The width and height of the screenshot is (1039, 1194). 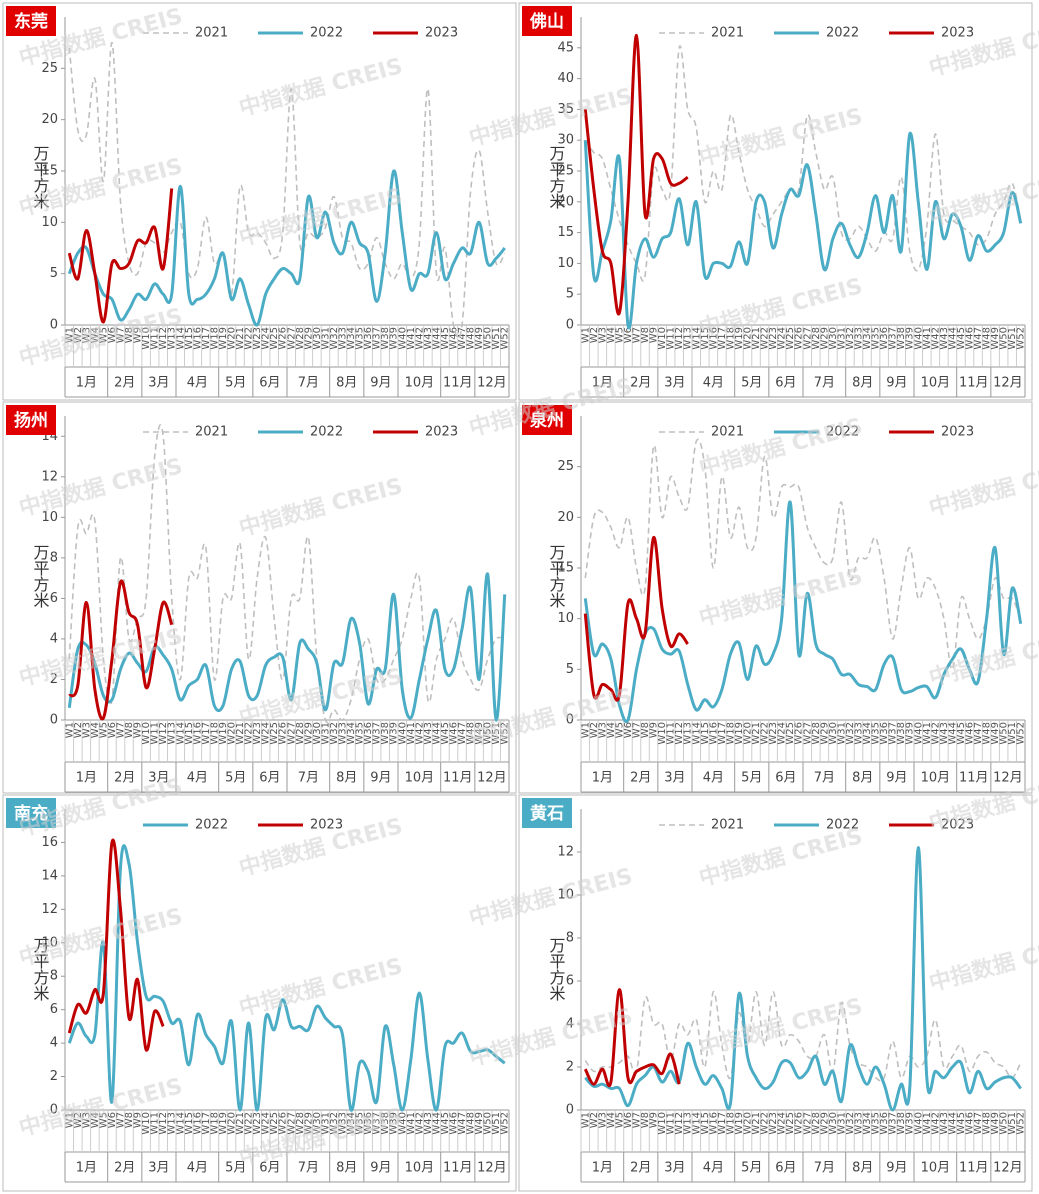 What do you see at coordinates (78, 730) in the screenshot?
I see `x-tick-label: W2` at bounding box center [78, 730].